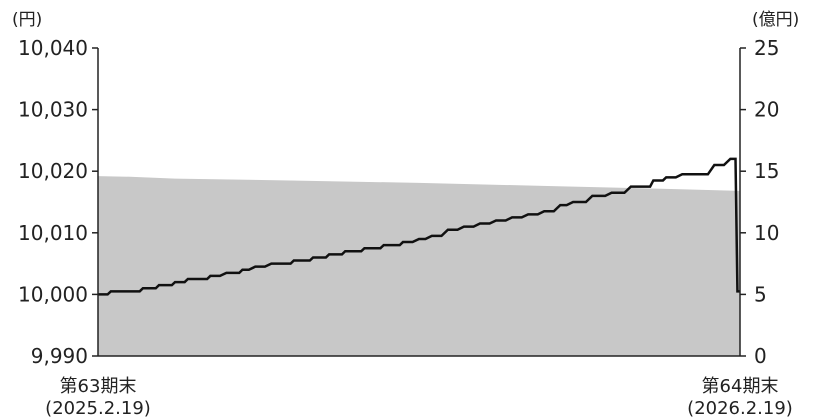  What do you see at coordinates (766, 110) in the screenshot?
I see `right-tick-label: 20` at bounding box center [766, 110].